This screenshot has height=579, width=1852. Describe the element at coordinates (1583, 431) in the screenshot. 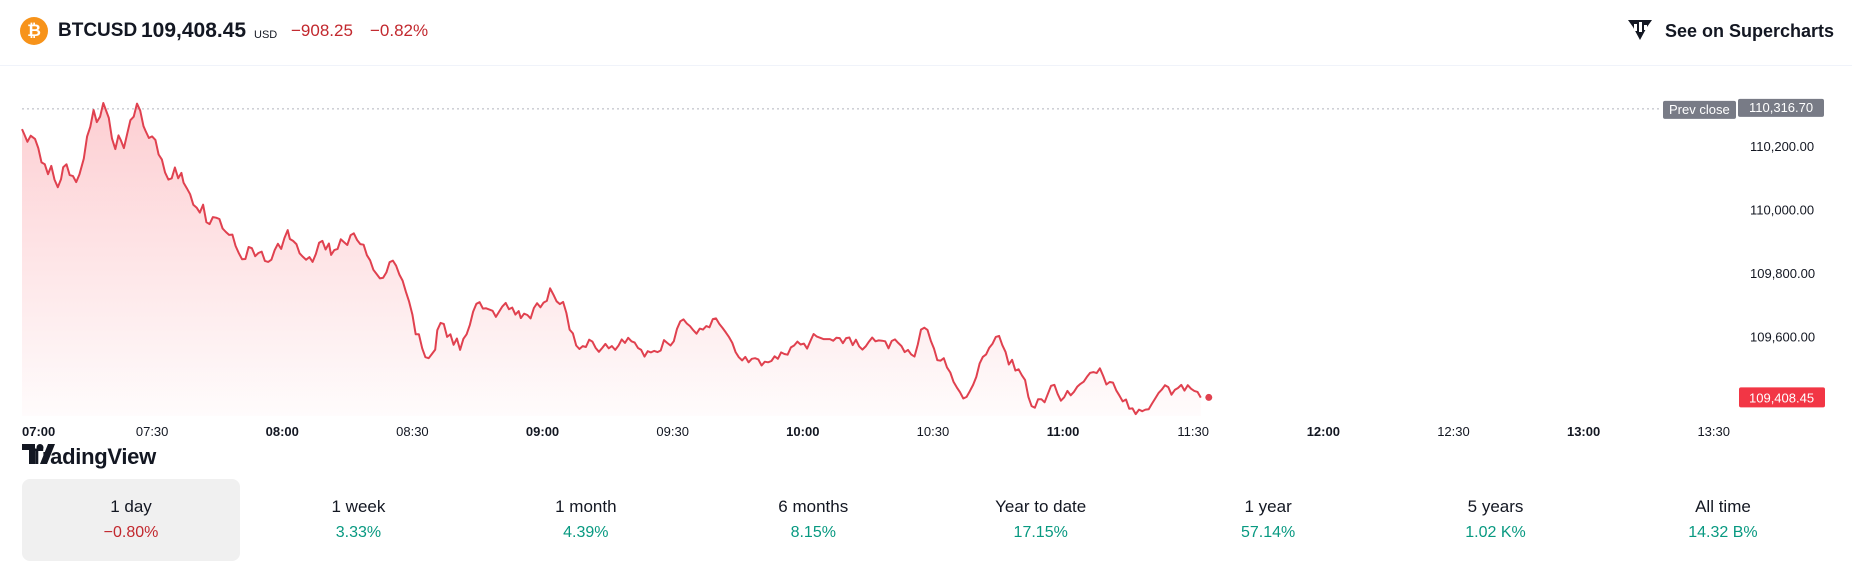

I see `x-tick-label: 13:00` at that location.